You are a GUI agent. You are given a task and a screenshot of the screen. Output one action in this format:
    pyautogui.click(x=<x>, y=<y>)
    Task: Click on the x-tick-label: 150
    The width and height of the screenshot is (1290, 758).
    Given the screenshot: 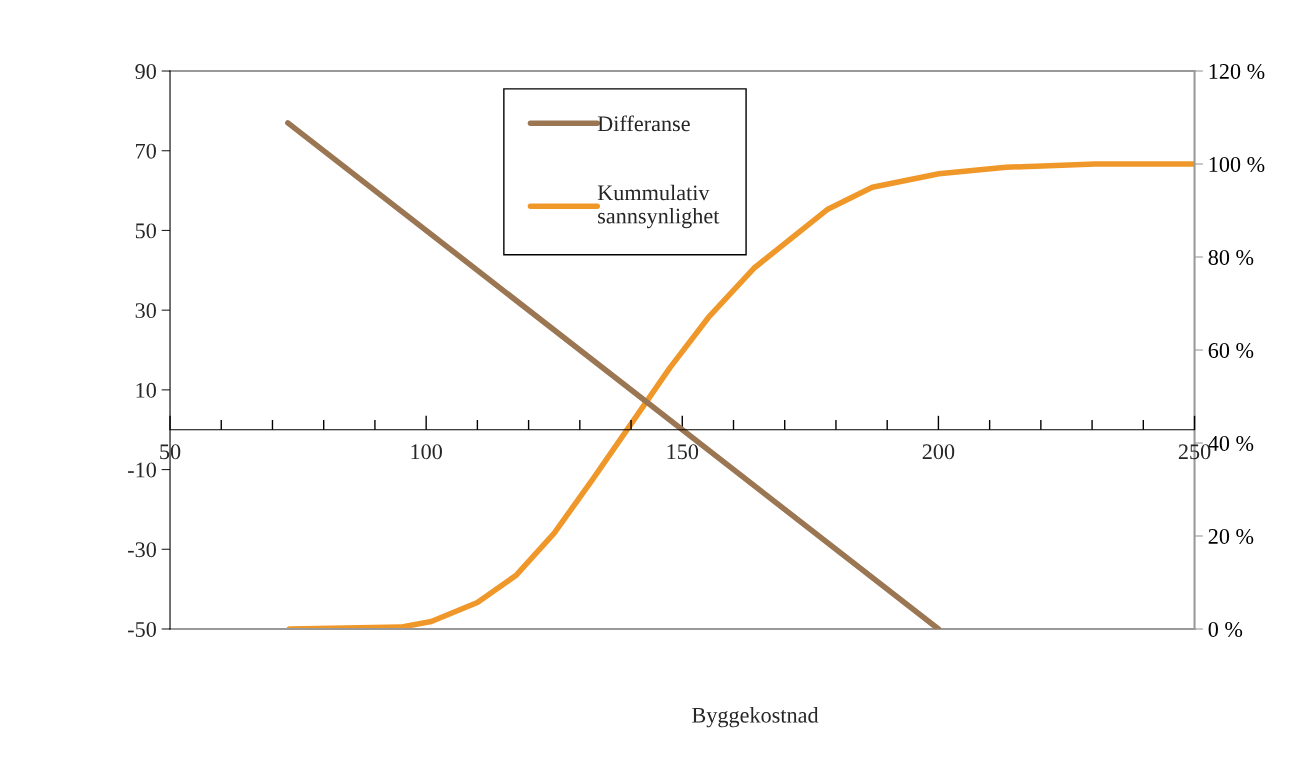 What is the action you would take?
    pyautogui.click(x=683, y=452)
    